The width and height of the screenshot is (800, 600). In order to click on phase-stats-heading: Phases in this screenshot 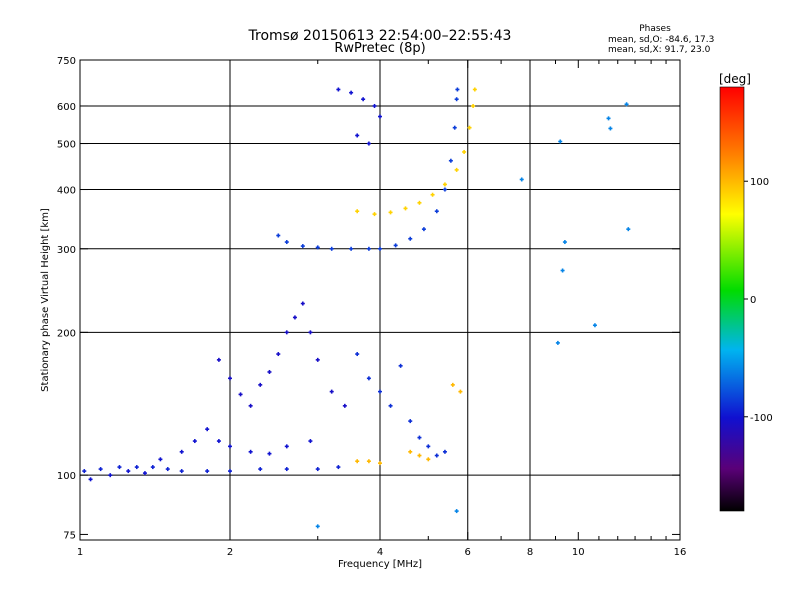, I will do `click(655, 29)`.